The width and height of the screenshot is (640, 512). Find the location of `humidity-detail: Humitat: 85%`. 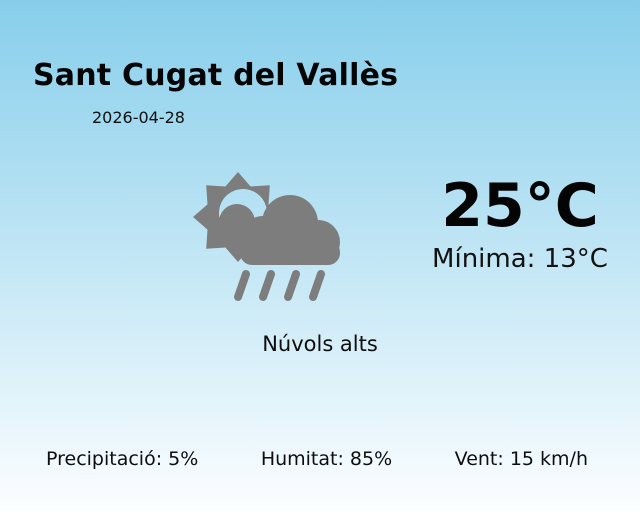

humidity-detail: Humitat: 85% is located at coordinates (326, 459).